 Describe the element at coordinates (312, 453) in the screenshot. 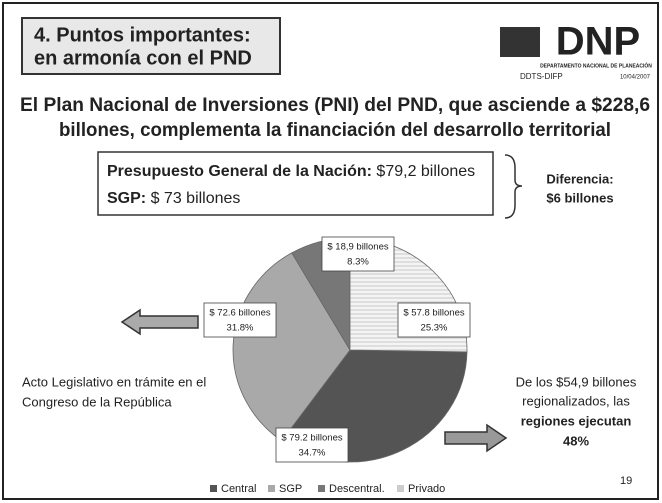

I see `value-label: 34.7%` at that location.